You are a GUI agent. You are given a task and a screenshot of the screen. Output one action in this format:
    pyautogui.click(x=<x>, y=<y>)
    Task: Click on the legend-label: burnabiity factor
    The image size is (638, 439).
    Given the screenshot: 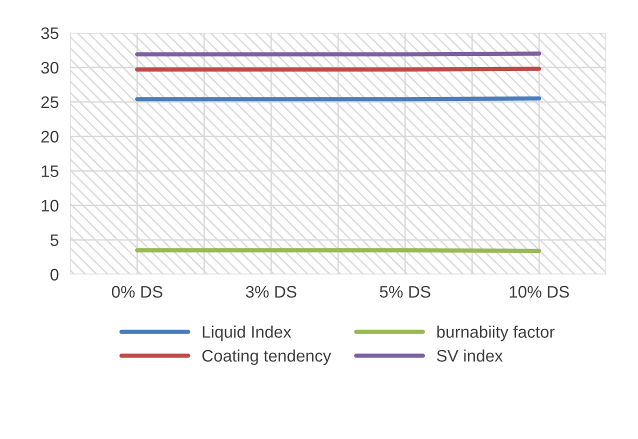 What is the action you would take?
    pyautogui.click(x=496, y=334)
    